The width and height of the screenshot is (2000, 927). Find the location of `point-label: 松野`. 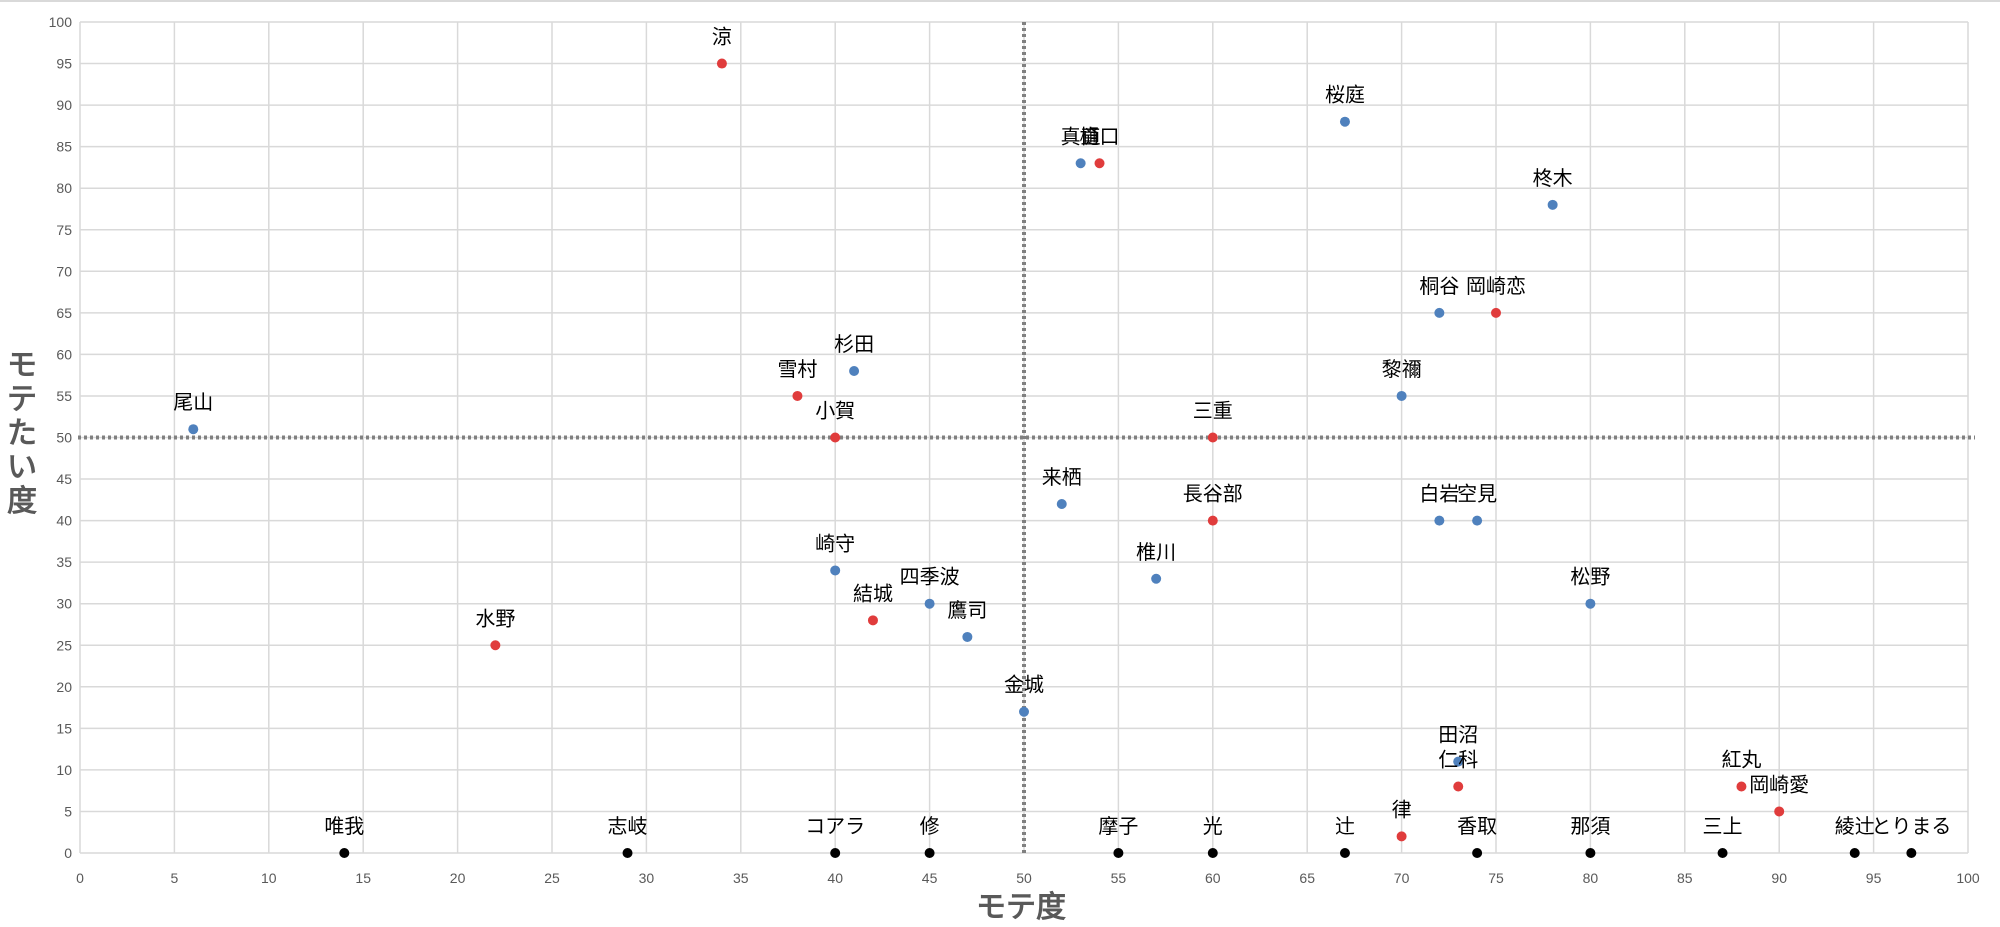

point-label: 松野 is located at coordinates (1590, 577).